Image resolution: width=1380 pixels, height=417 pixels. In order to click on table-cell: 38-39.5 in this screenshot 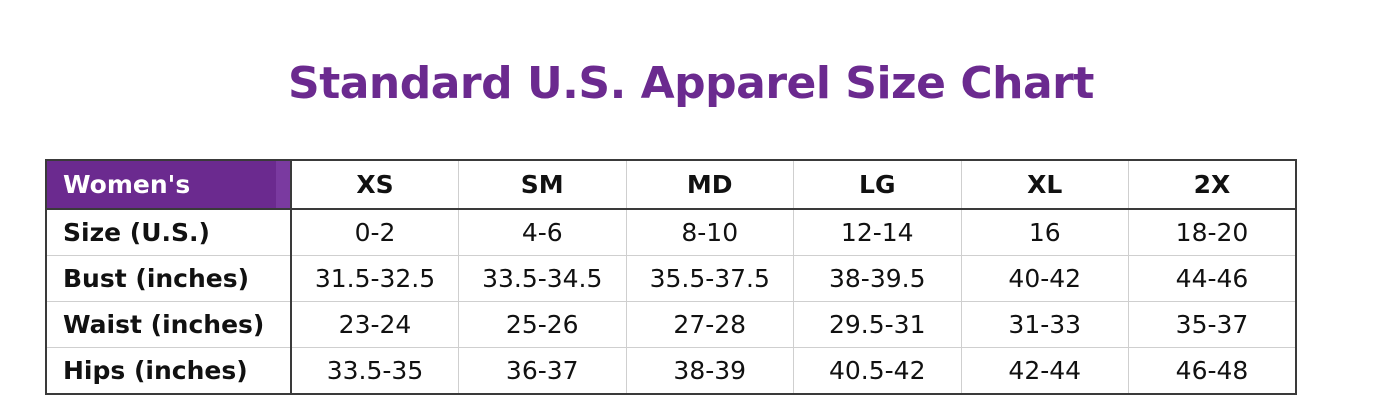, I will do `click(877, 278)`.